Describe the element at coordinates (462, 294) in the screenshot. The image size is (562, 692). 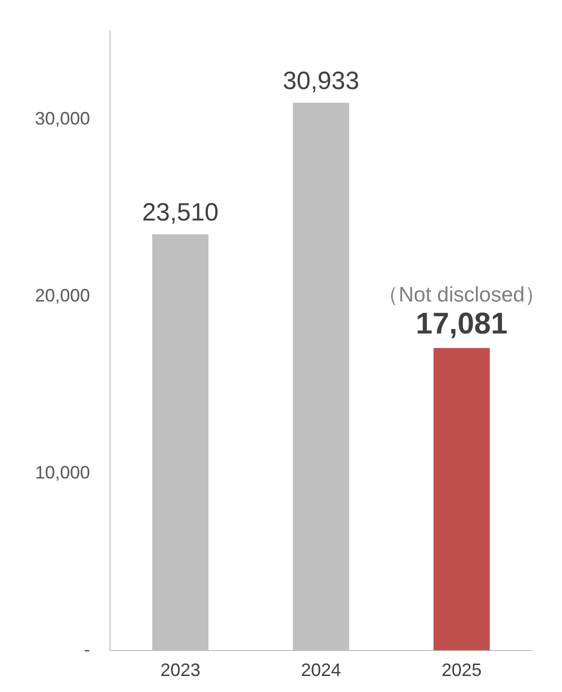
I see `annotation: （Not disclosed）` at that location.